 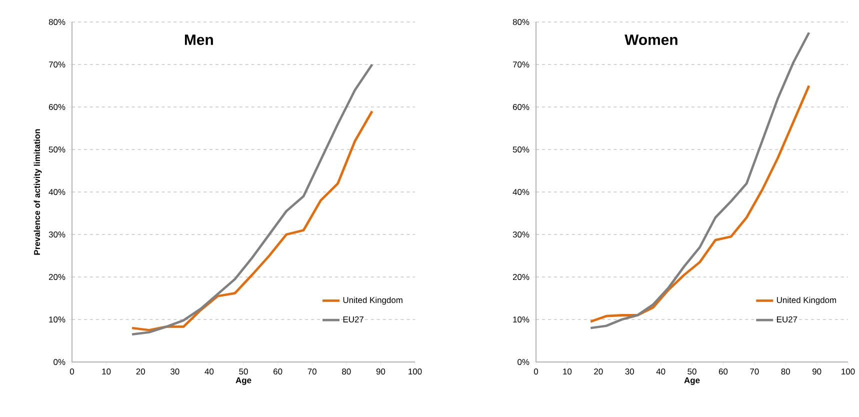 What do you see at coordinates (38, 192) in the screenshot?
I see `y-axis-title: Prevalence of activity limitation` at bounding box center [38, 192].